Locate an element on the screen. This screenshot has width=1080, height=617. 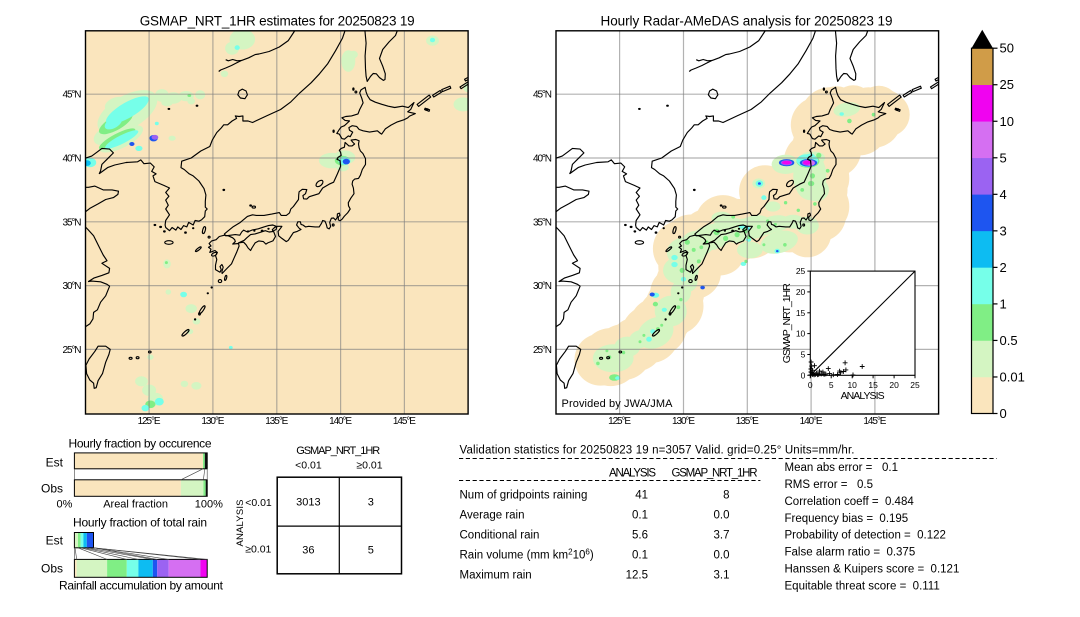
svg-text: 3.1 is located at coordinates (722, 575).